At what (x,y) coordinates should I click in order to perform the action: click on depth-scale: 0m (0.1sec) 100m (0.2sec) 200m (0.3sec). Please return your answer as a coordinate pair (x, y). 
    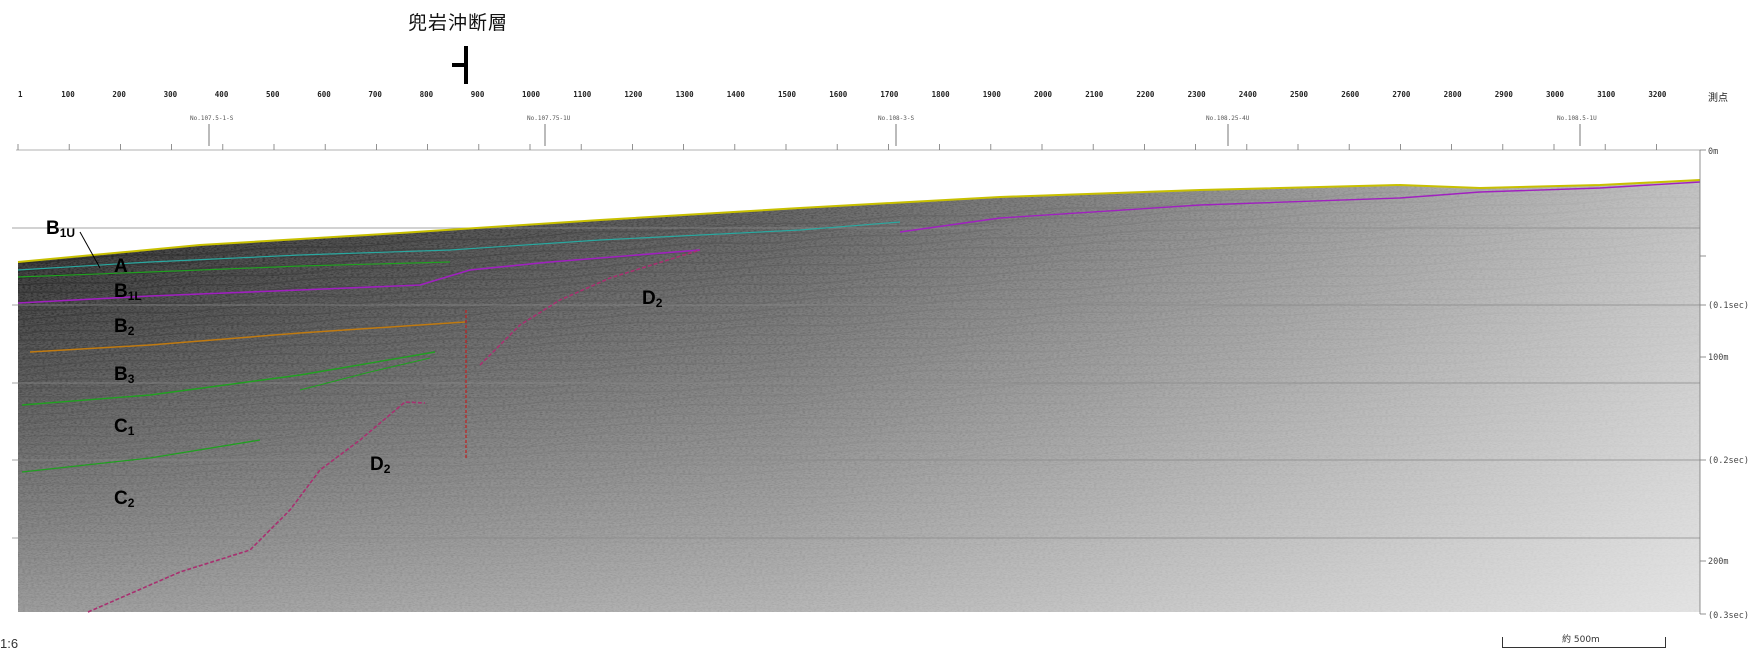
    Looking at the image, I should click on (1724, 384).